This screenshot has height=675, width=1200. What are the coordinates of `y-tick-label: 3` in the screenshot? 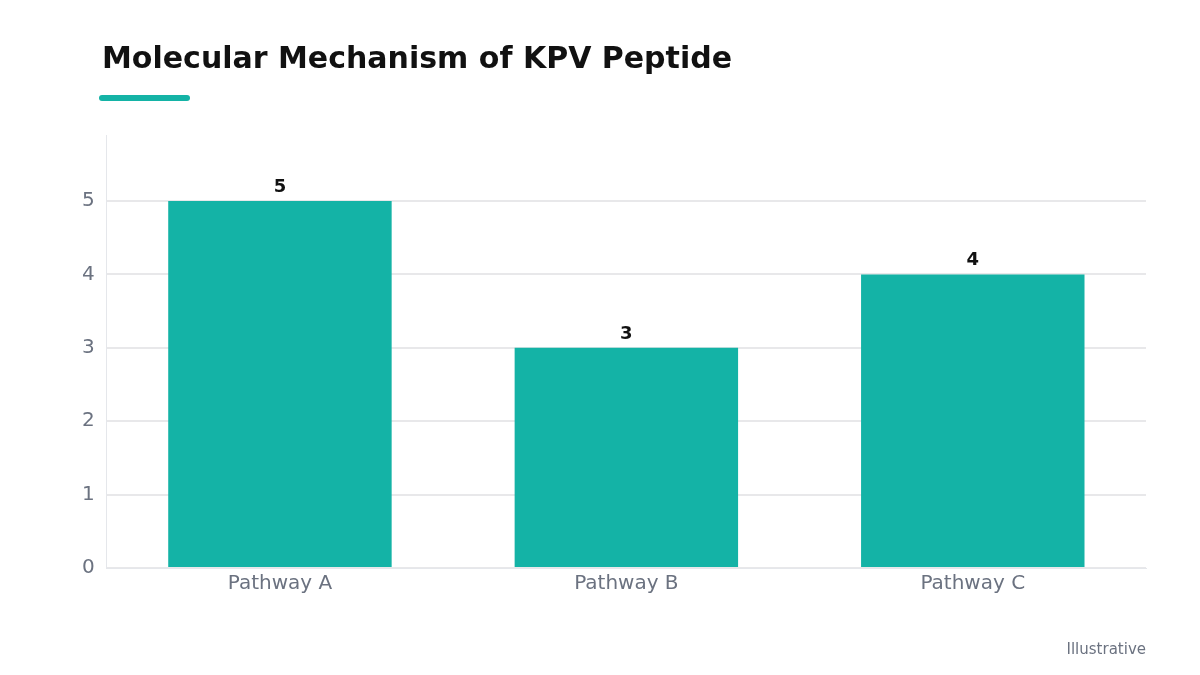 It's located at (88, 346).